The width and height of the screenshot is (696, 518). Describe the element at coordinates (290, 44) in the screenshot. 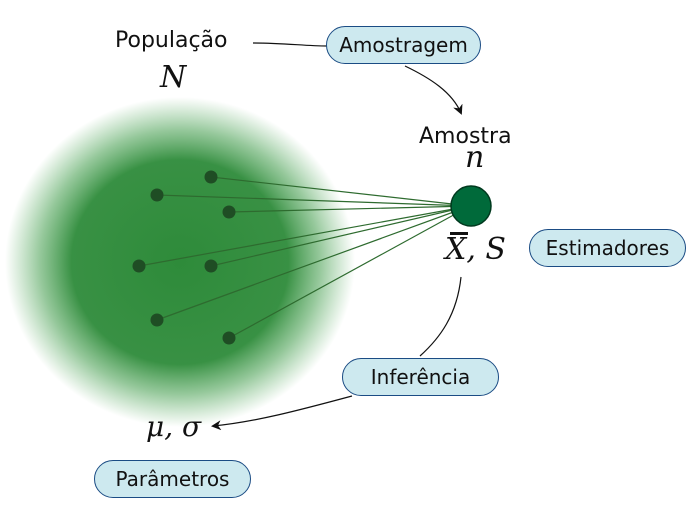

I see `population-to-sampling-connector` at that location.